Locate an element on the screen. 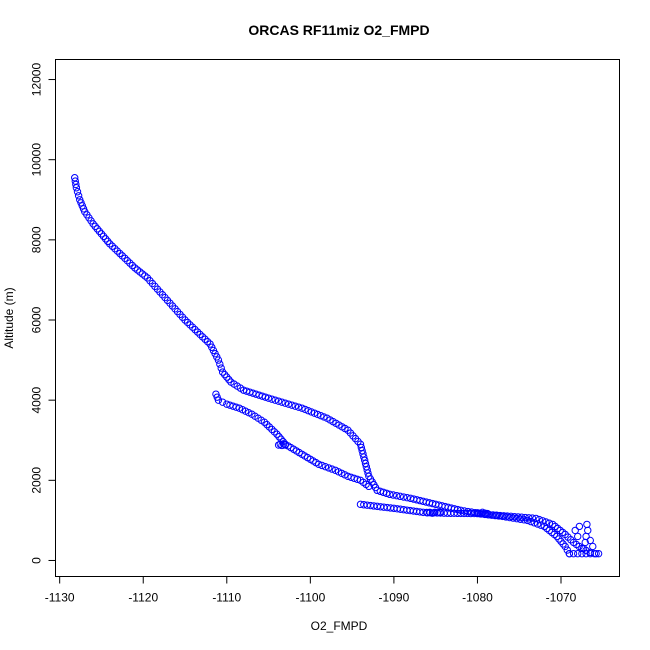  x-tick-label: -1090 is located at coordinates (394, 598).